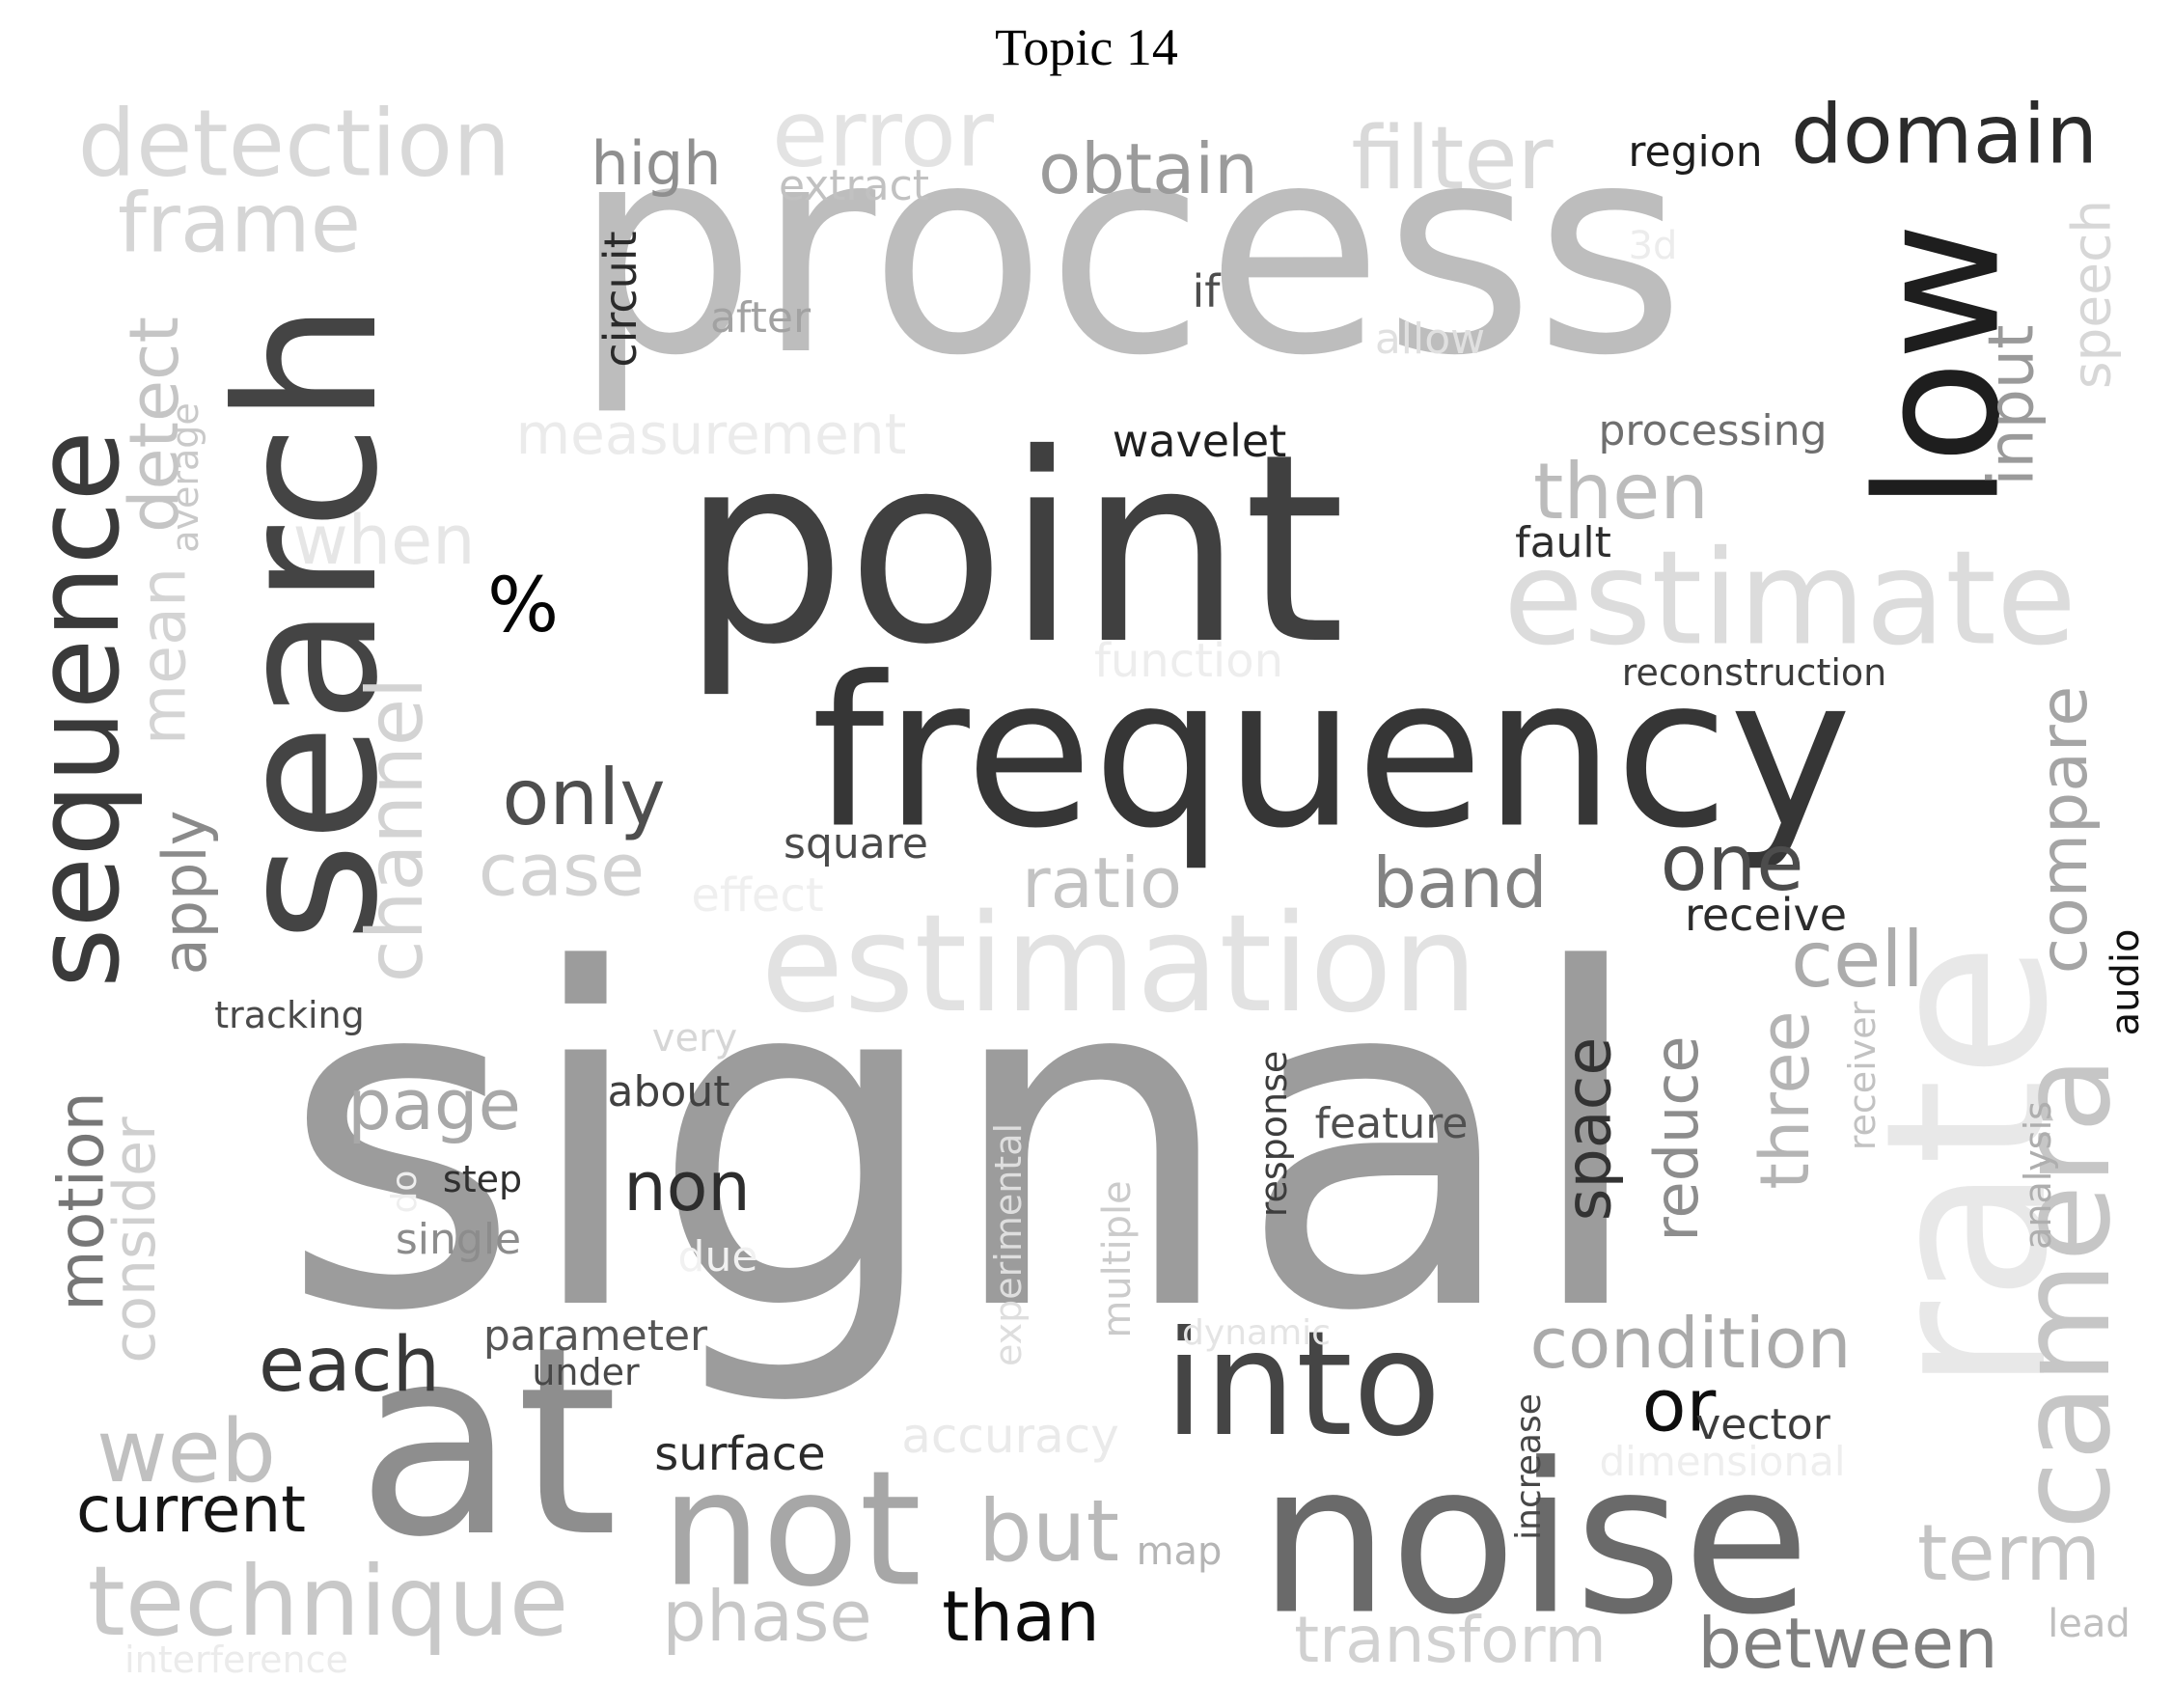 This screenshot has width=2173, height=1708. What do you see at coordinates (760, 318) in the screenshot?
I see `word-after: after` at bounding box center [760, 318].